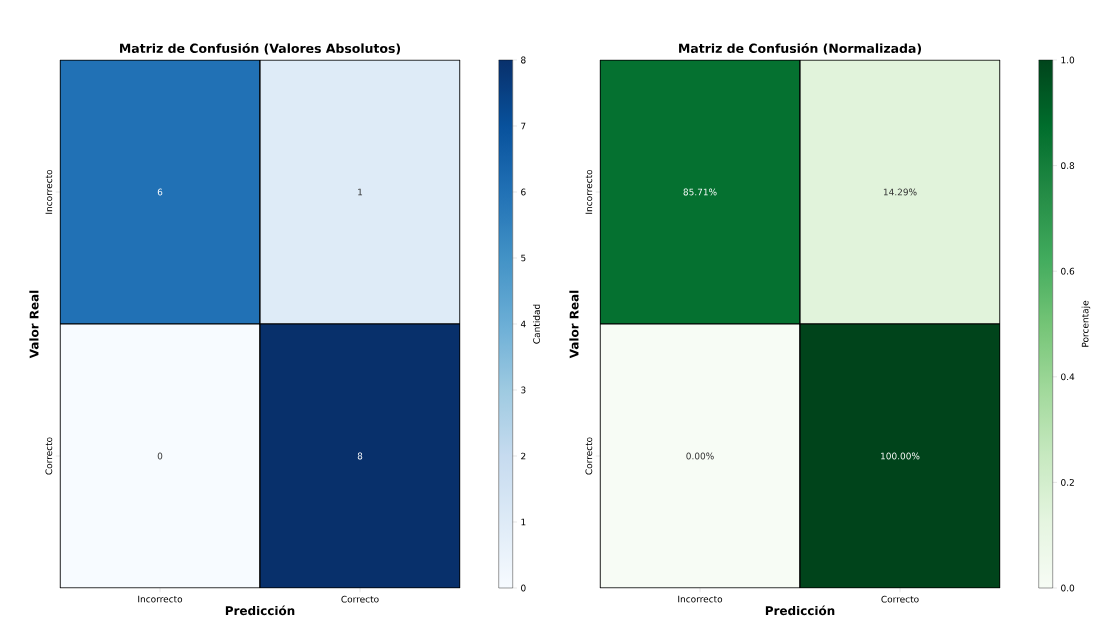 Image resolution: width=1106 pixels, height=634 pixels. What do you see at coordinates (1086, 323) in the screenshot?
I see `color-bar-title: Porcentaje` at bounding box center [1086, 323].